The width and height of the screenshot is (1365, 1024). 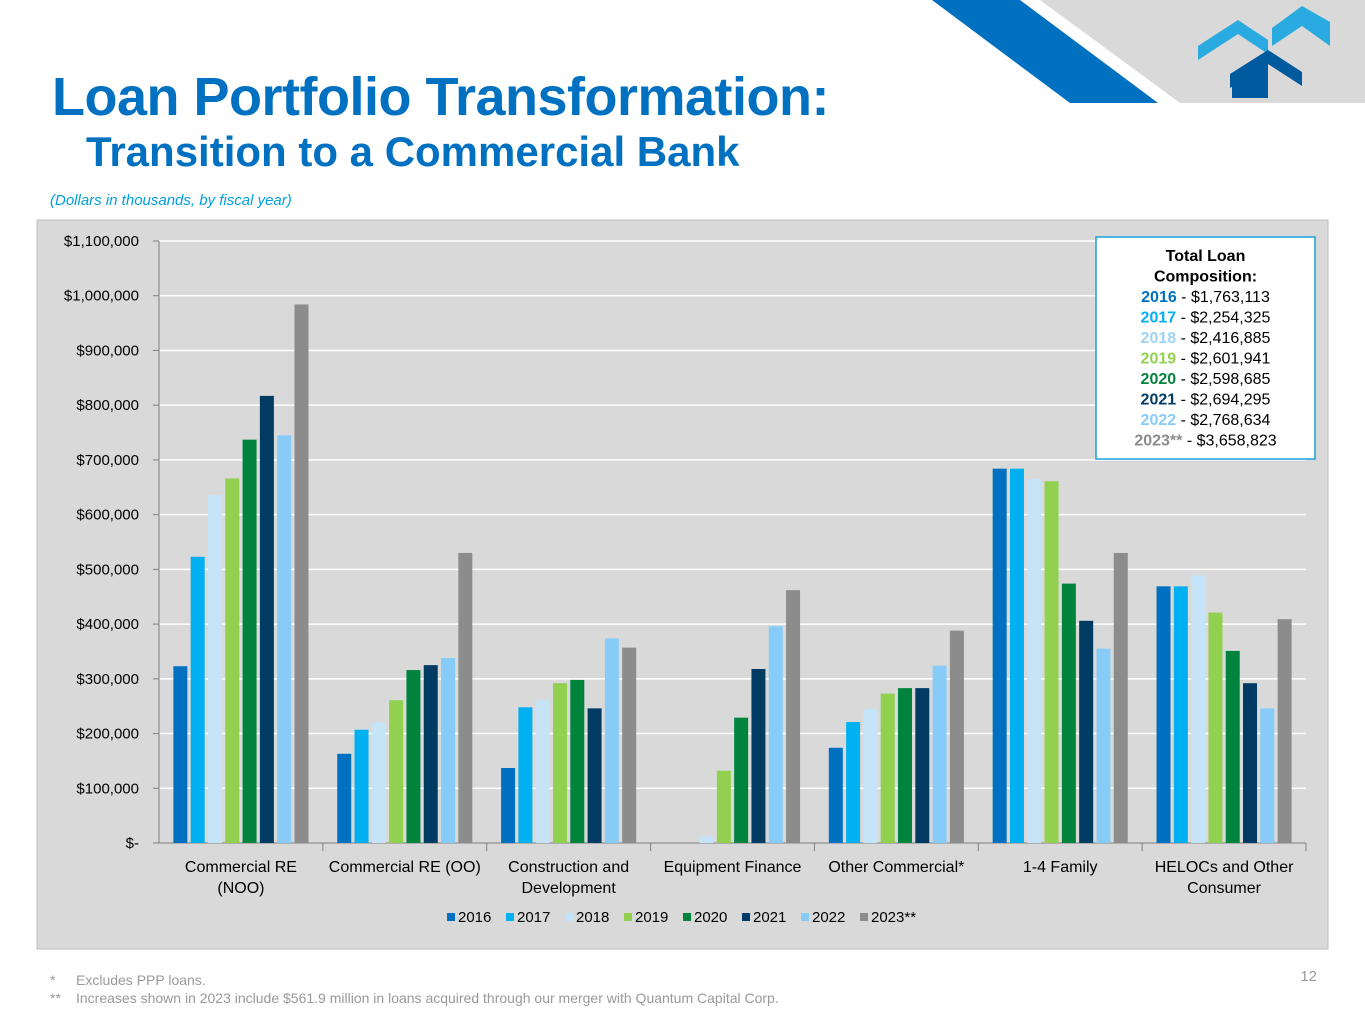 I want to click on y-tick-label: $300,000, so click(x=107, y=679).